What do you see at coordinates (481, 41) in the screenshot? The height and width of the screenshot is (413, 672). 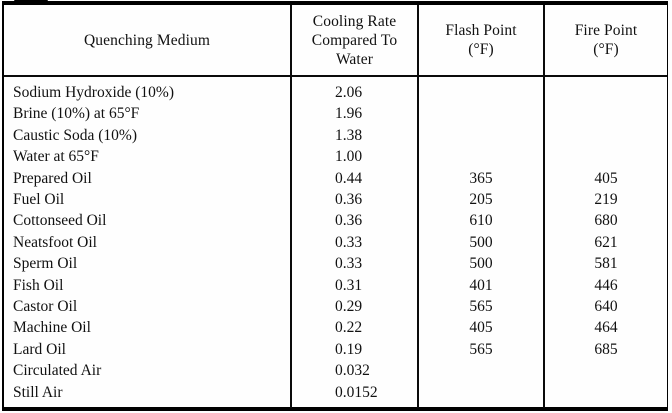 I see `column-header-flash-point: Flash Point (°F)` at bounding box center [481, 41].